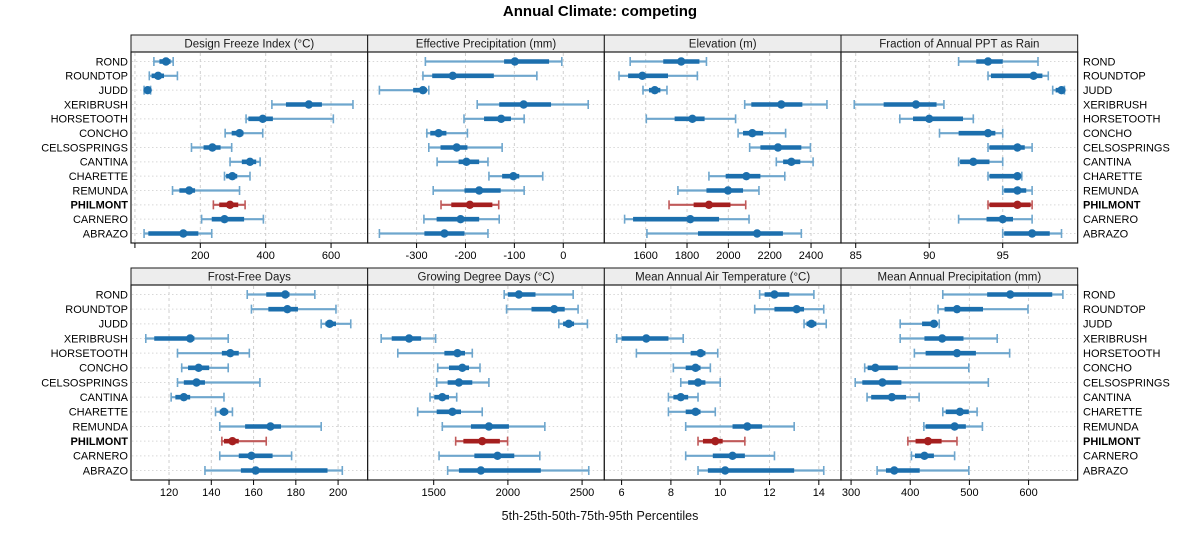 This screenshot has height=550, width=1200. Describe the element at coordinates (104, 163) in the screenshot. I see `site-label-left-cantina: CANTINA` at that location.